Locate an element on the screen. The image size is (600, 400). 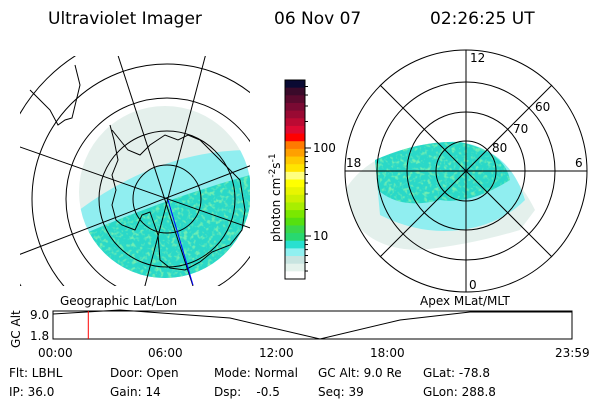
colorbar-unit-label: photon cm-2s-1 is located at coordinates (275, 197).